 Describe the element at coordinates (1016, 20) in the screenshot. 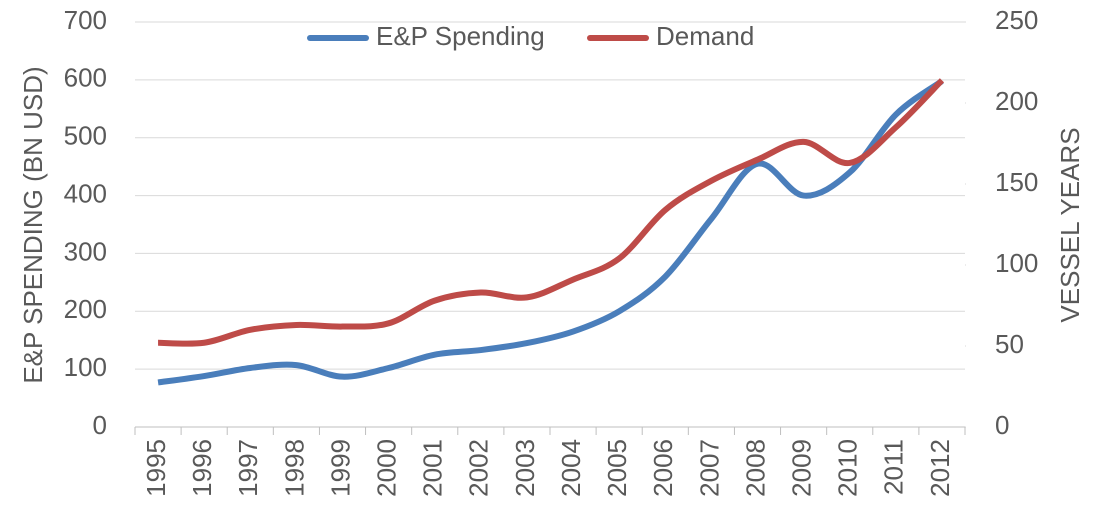

I see `y2-tick-label: 250` at that location.